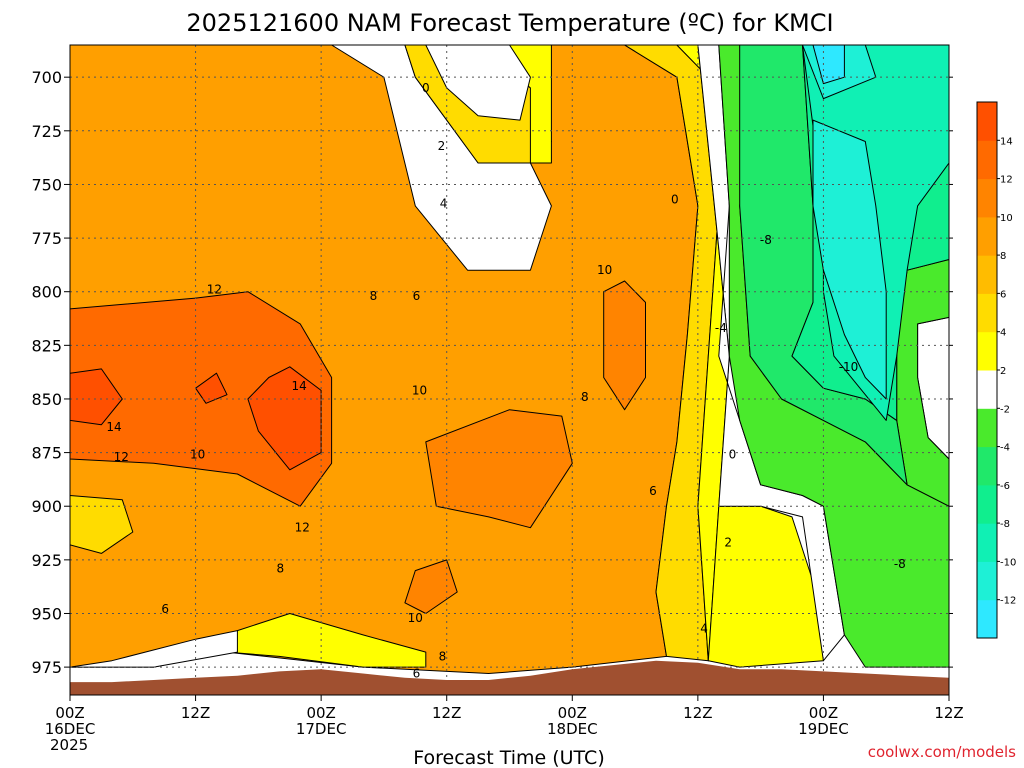  Describe the element at coordinates (46, 667) in the screenshot. I see `y-tick-label-11: 975` at that location.